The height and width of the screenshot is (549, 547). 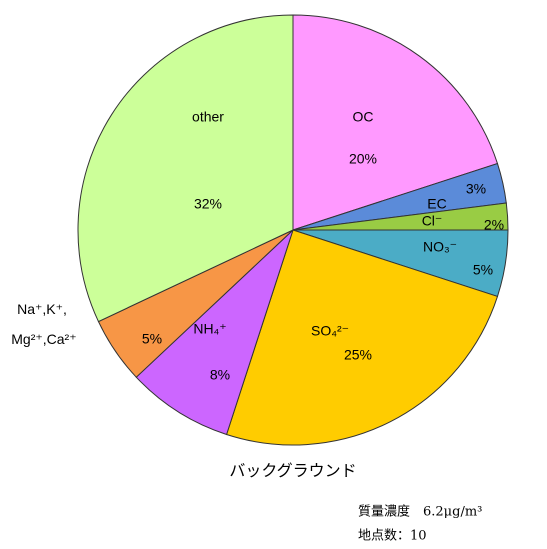 I want to click on slice-label: EC, so click(x=436, y=204).